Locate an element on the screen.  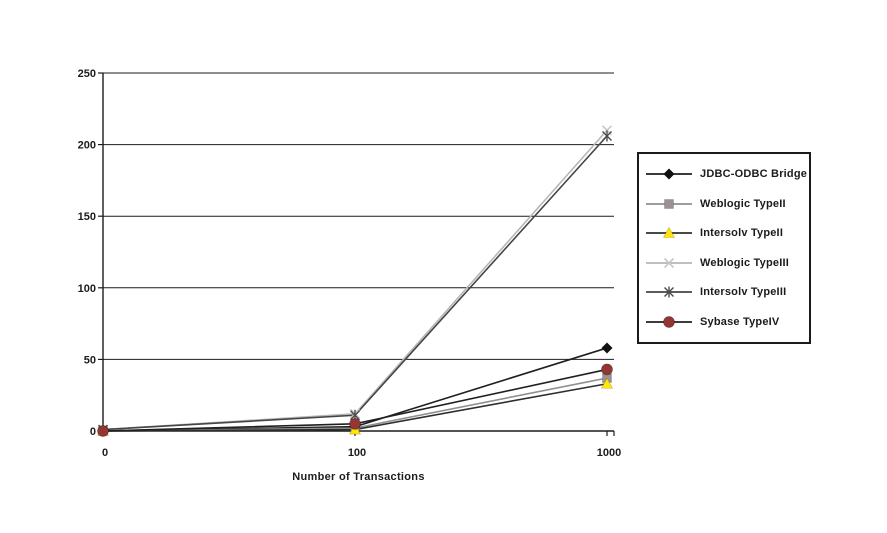
legend-item: JDBC-ODBC Bridge is located at coordinates (727, 174).